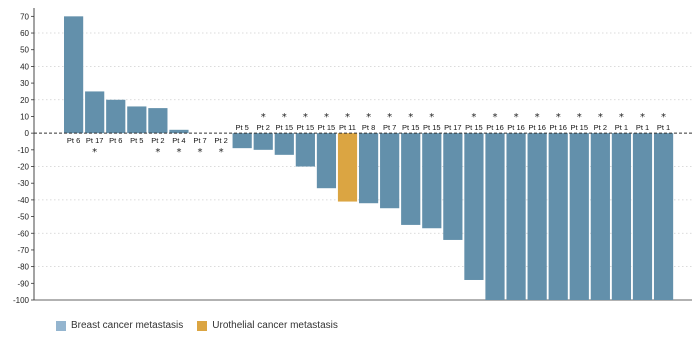 The image size is (694, 340). I want to click on y-tick-label: 20, so click(24, 100).